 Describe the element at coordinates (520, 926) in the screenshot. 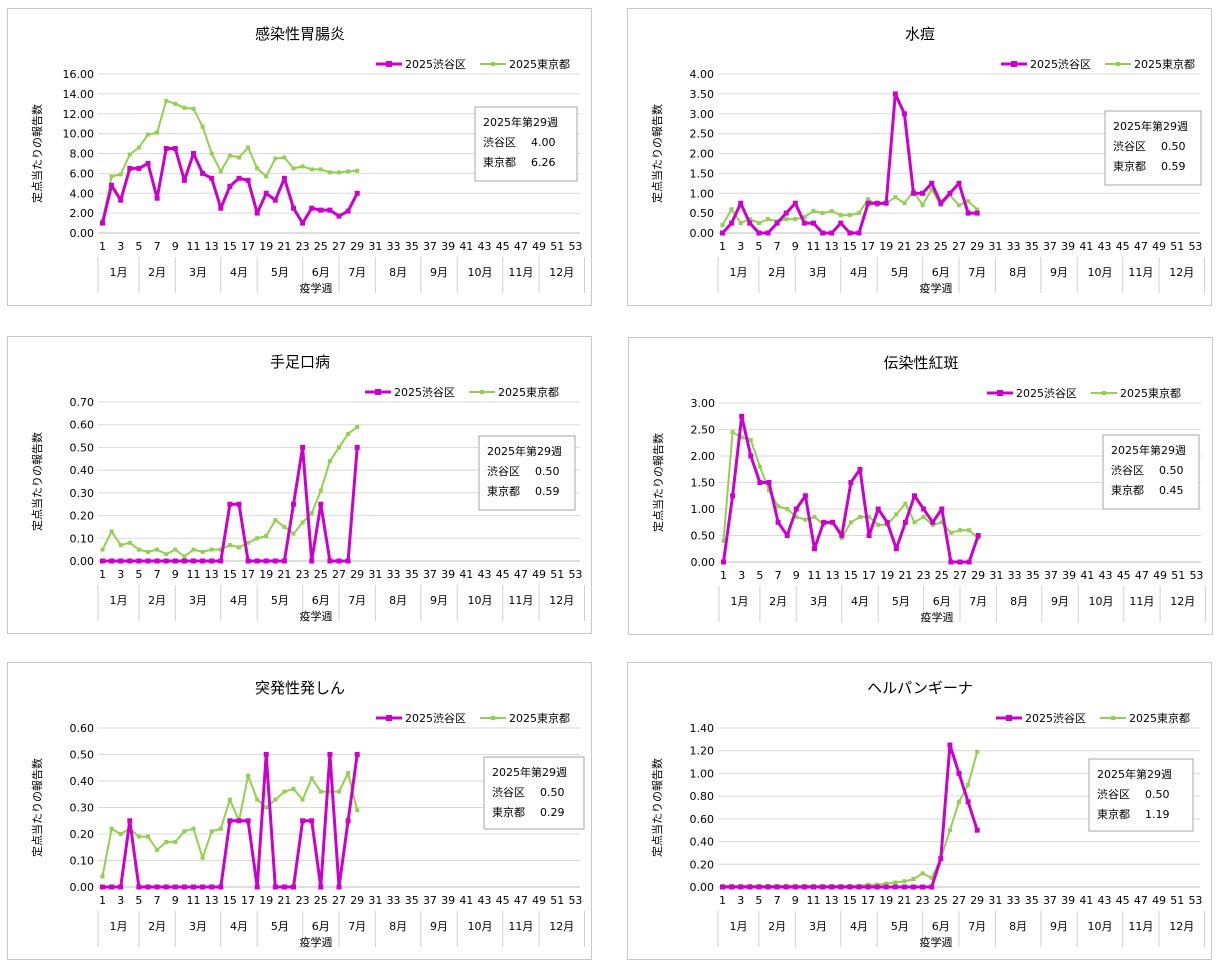

I see `month-label: 11月` at that location.